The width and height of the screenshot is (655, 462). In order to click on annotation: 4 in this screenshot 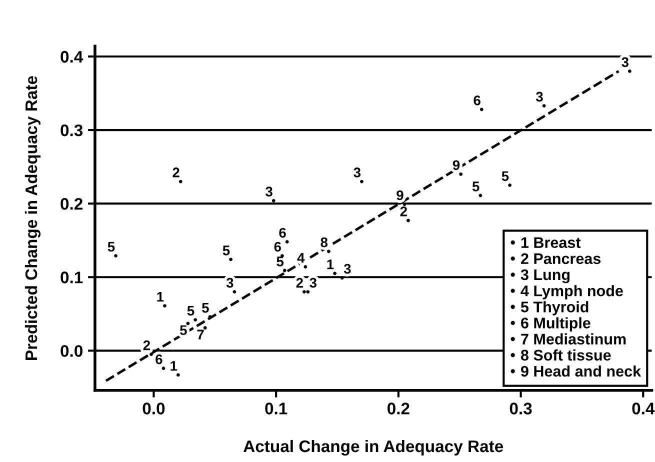, I will do `click(301, 258)`.